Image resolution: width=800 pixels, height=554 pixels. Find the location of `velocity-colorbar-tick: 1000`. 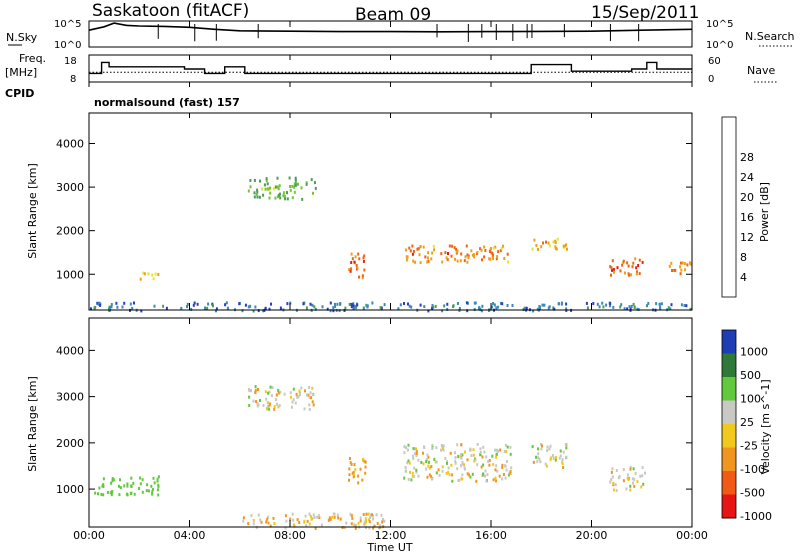

velocity-colorbar-tick: 1000 is located at coordinates (754, 352).